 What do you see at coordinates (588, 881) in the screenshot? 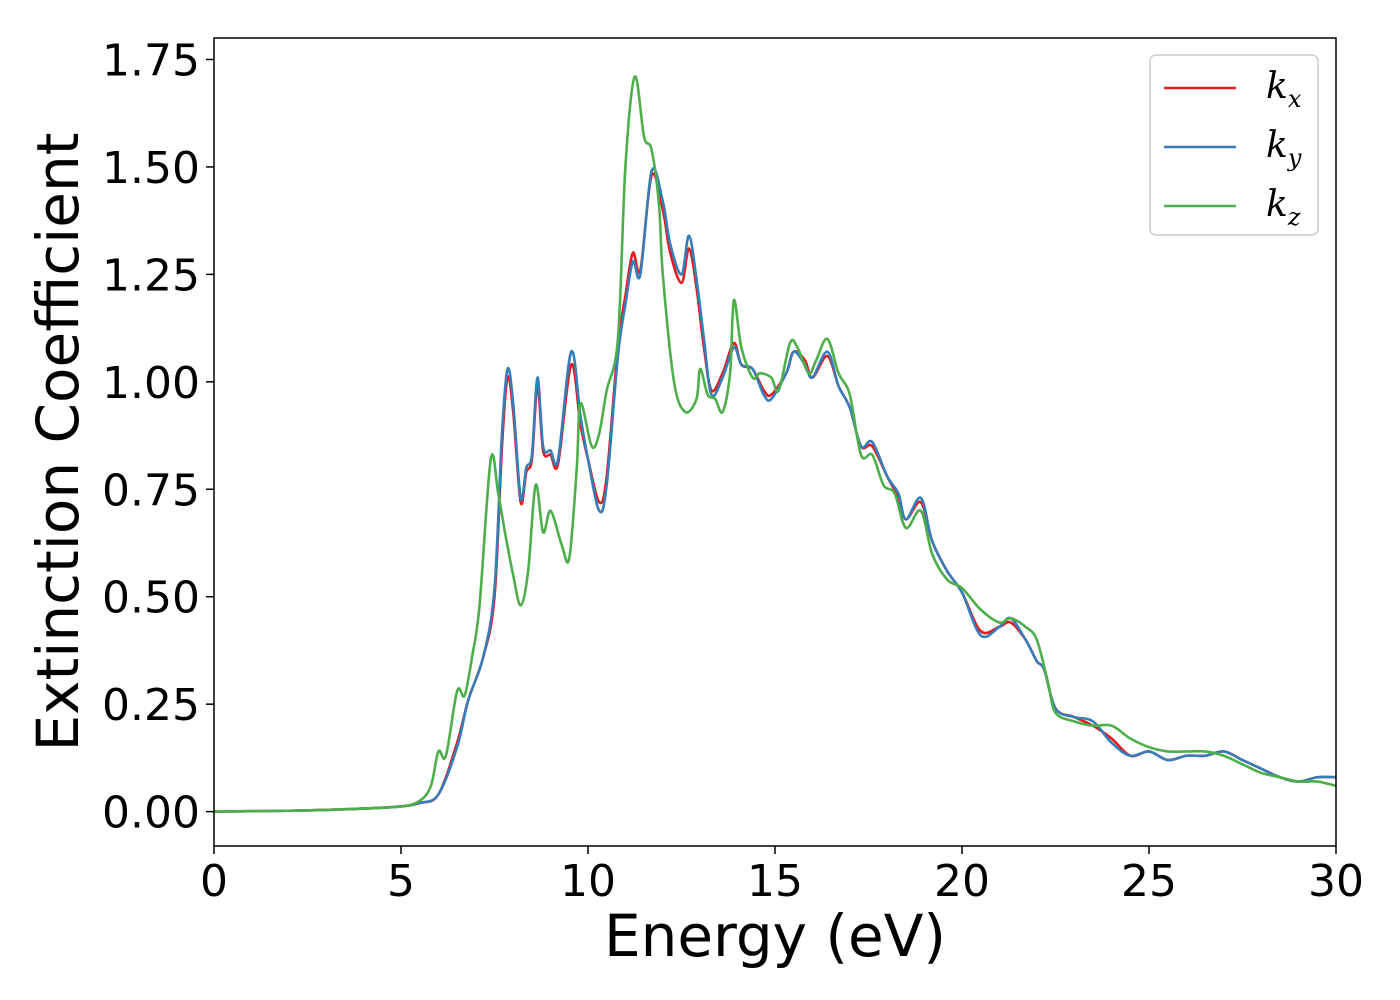
I see `x-tick-label: 10` at bounding box center [588, 881].